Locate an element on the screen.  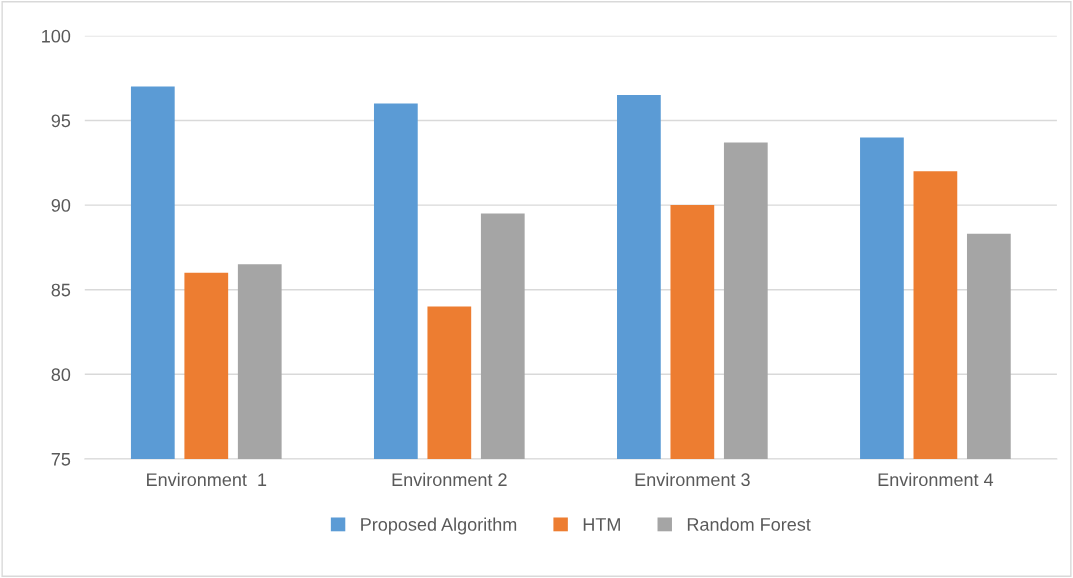
legend-label: Proposed Algorithm is located at coordinates (439, 526).